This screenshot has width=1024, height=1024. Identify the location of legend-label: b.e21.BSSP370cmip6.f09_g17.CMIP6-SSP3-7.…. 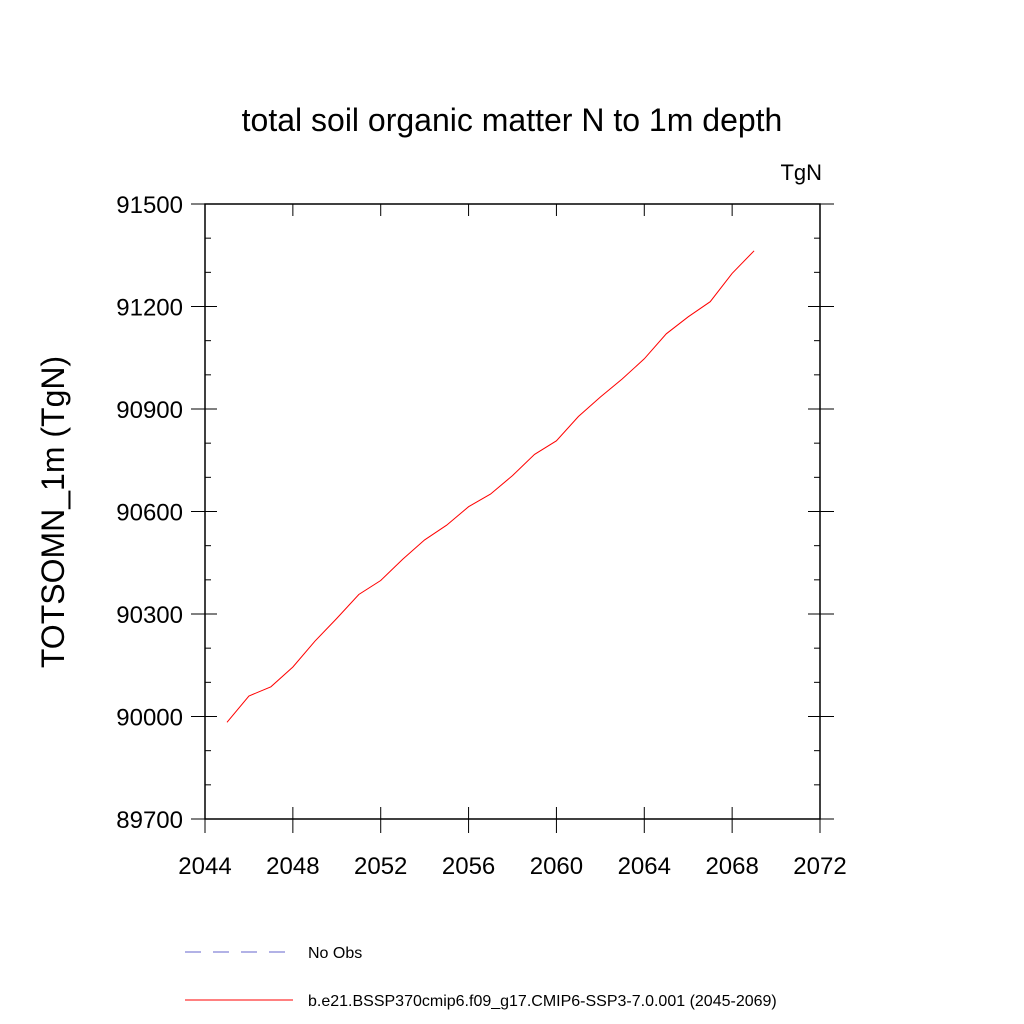
(542, 1001).